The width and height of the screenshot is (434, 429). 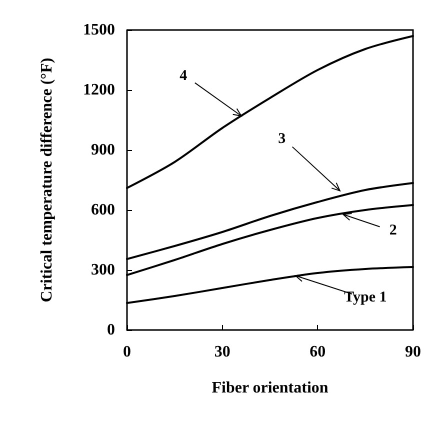 What do you see at coordinates (318, 352) in the screenshot?
I see `x-tick-label: 60` at bounding box center [318, 352].